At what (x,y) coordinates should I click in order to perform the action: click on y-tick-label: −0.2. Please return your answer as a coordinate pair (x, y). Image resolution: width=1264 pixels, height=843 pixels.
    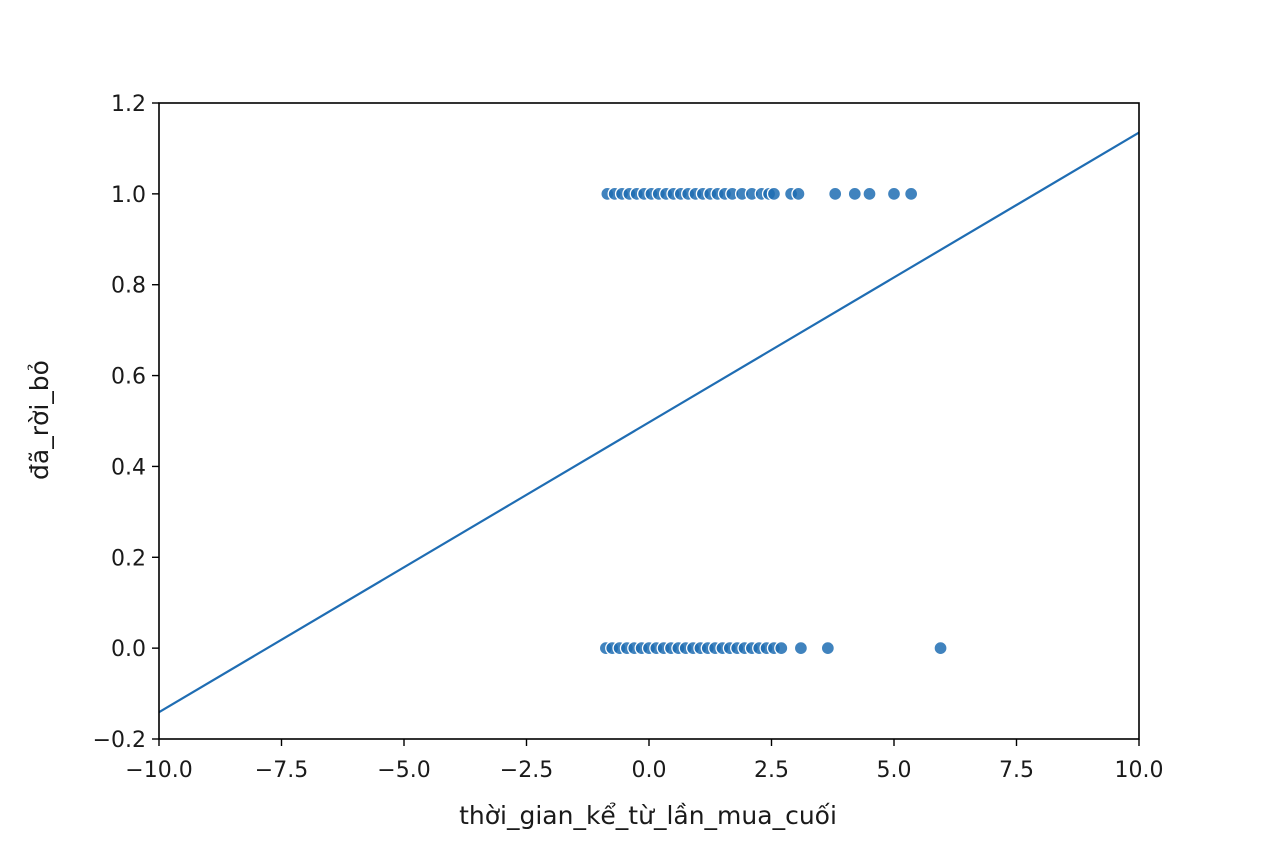
    Looking at the image, I should click on (119, 740).